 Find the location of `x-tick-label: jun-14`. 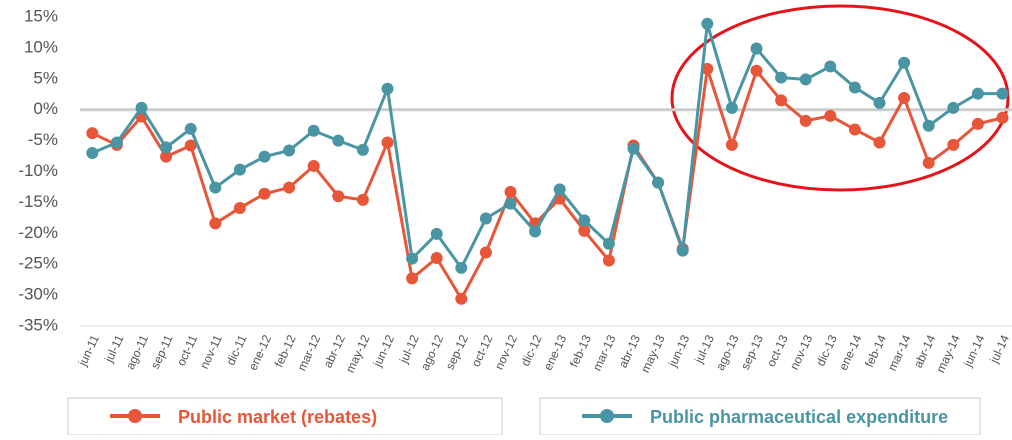

x-tick-label: jun-14 is located at coordinates (973, 350).